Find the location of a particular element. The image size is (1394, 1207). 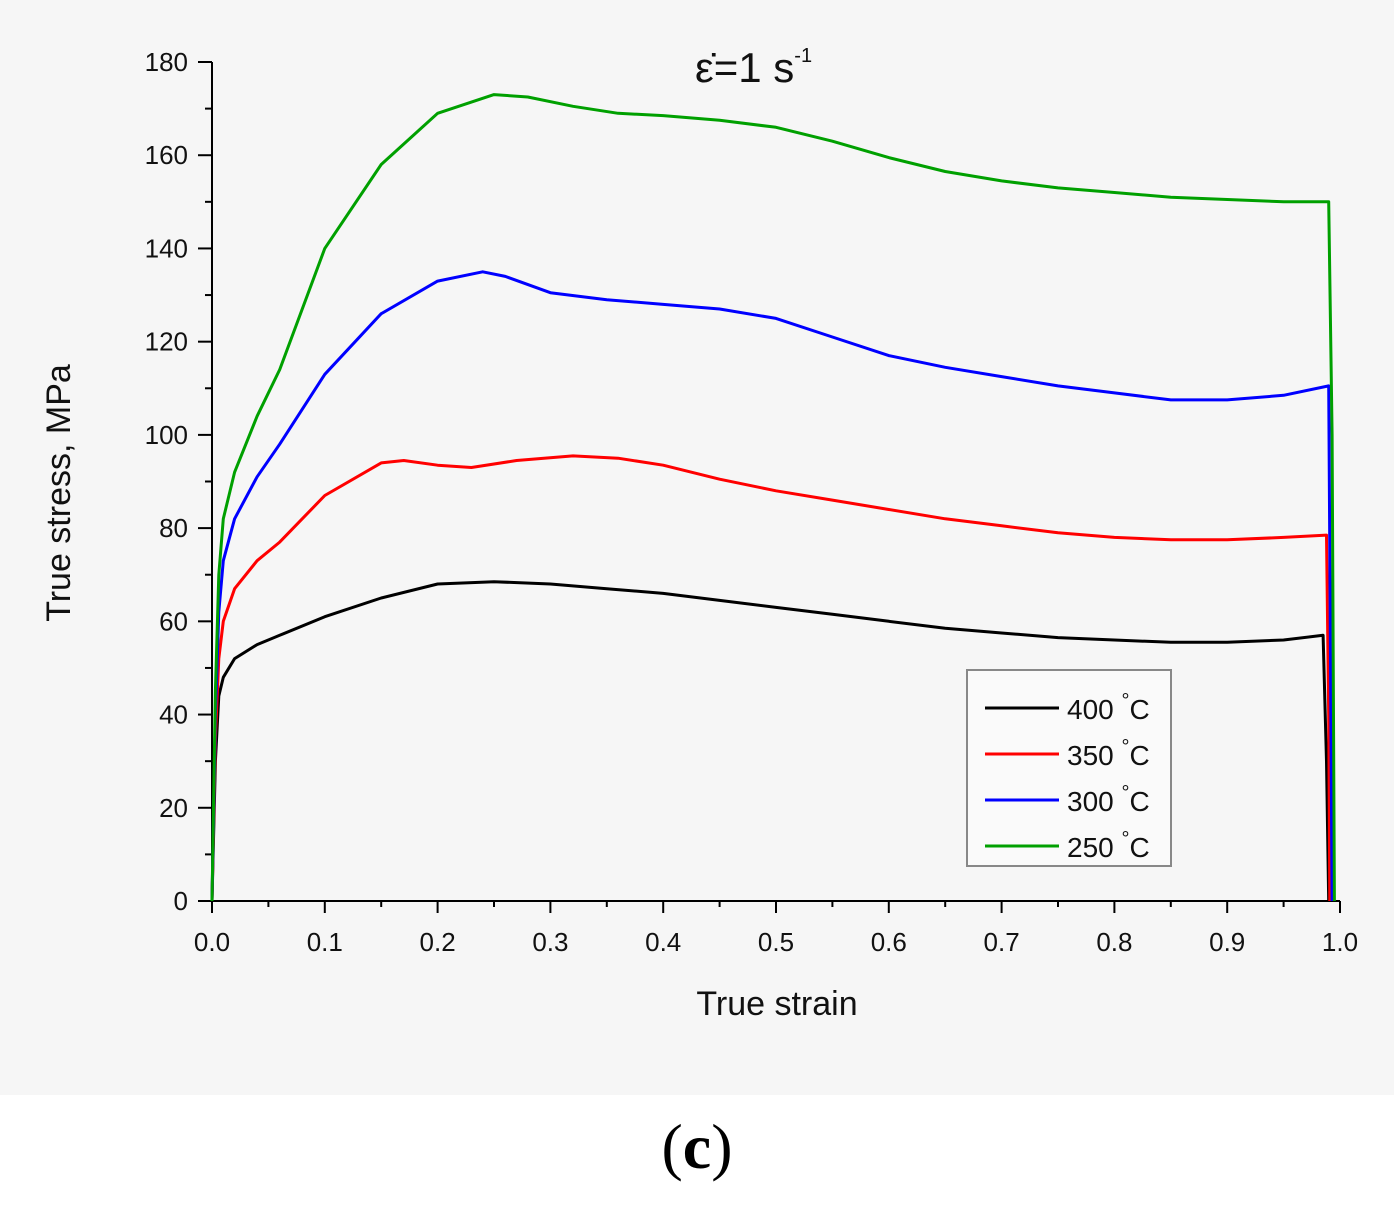

legend: 400 °C 350 °C 300 °C 250 °C is located at coordinates (1069, 768).